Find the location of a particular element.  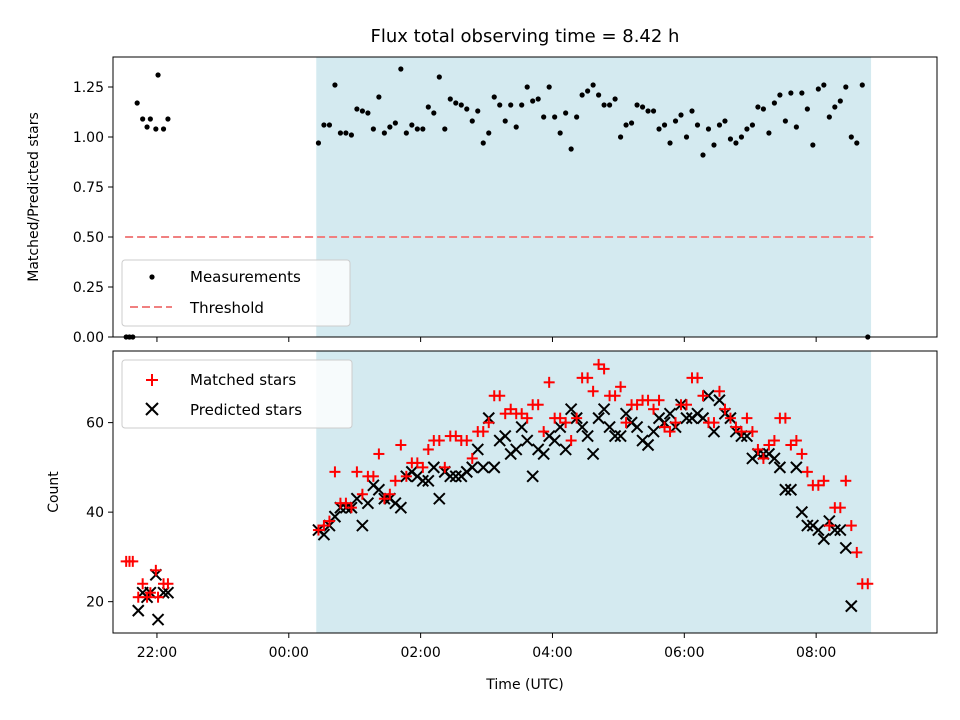

legend-threshold-label: Threshold is located at coordinates (226, 308).